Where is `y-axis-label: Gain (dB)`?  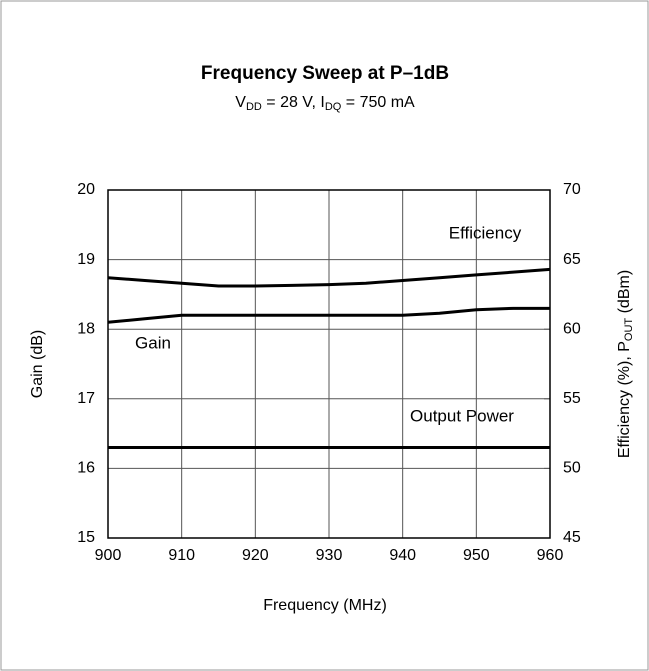 y-axis-label: Gain (dB) is located at coordinates (37, 364).